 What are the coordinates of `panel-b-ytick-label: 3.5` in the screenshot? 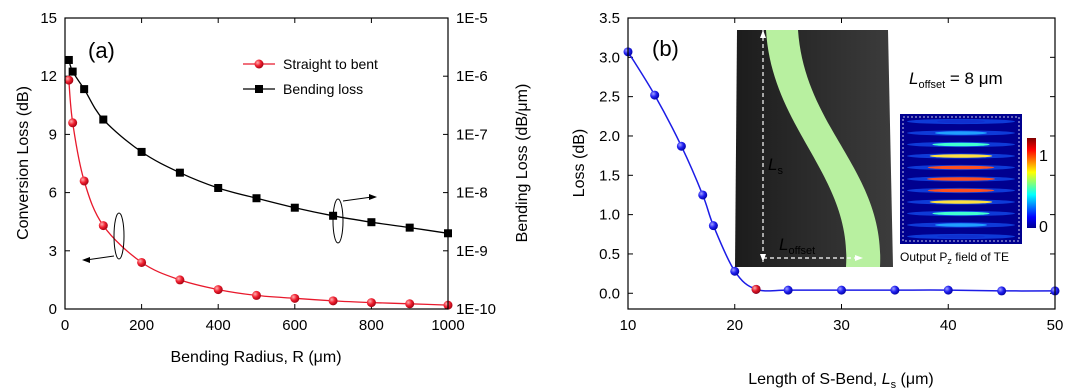 It's located at (609, 18).